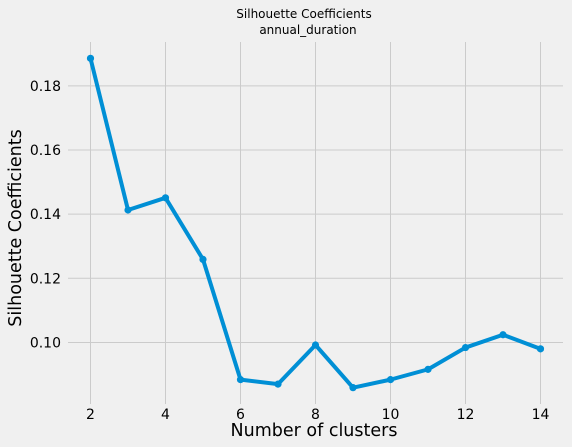 The width and height of the screenshot is (572, 447). I want to click on x-tick-label: 10, so click(391, 415).